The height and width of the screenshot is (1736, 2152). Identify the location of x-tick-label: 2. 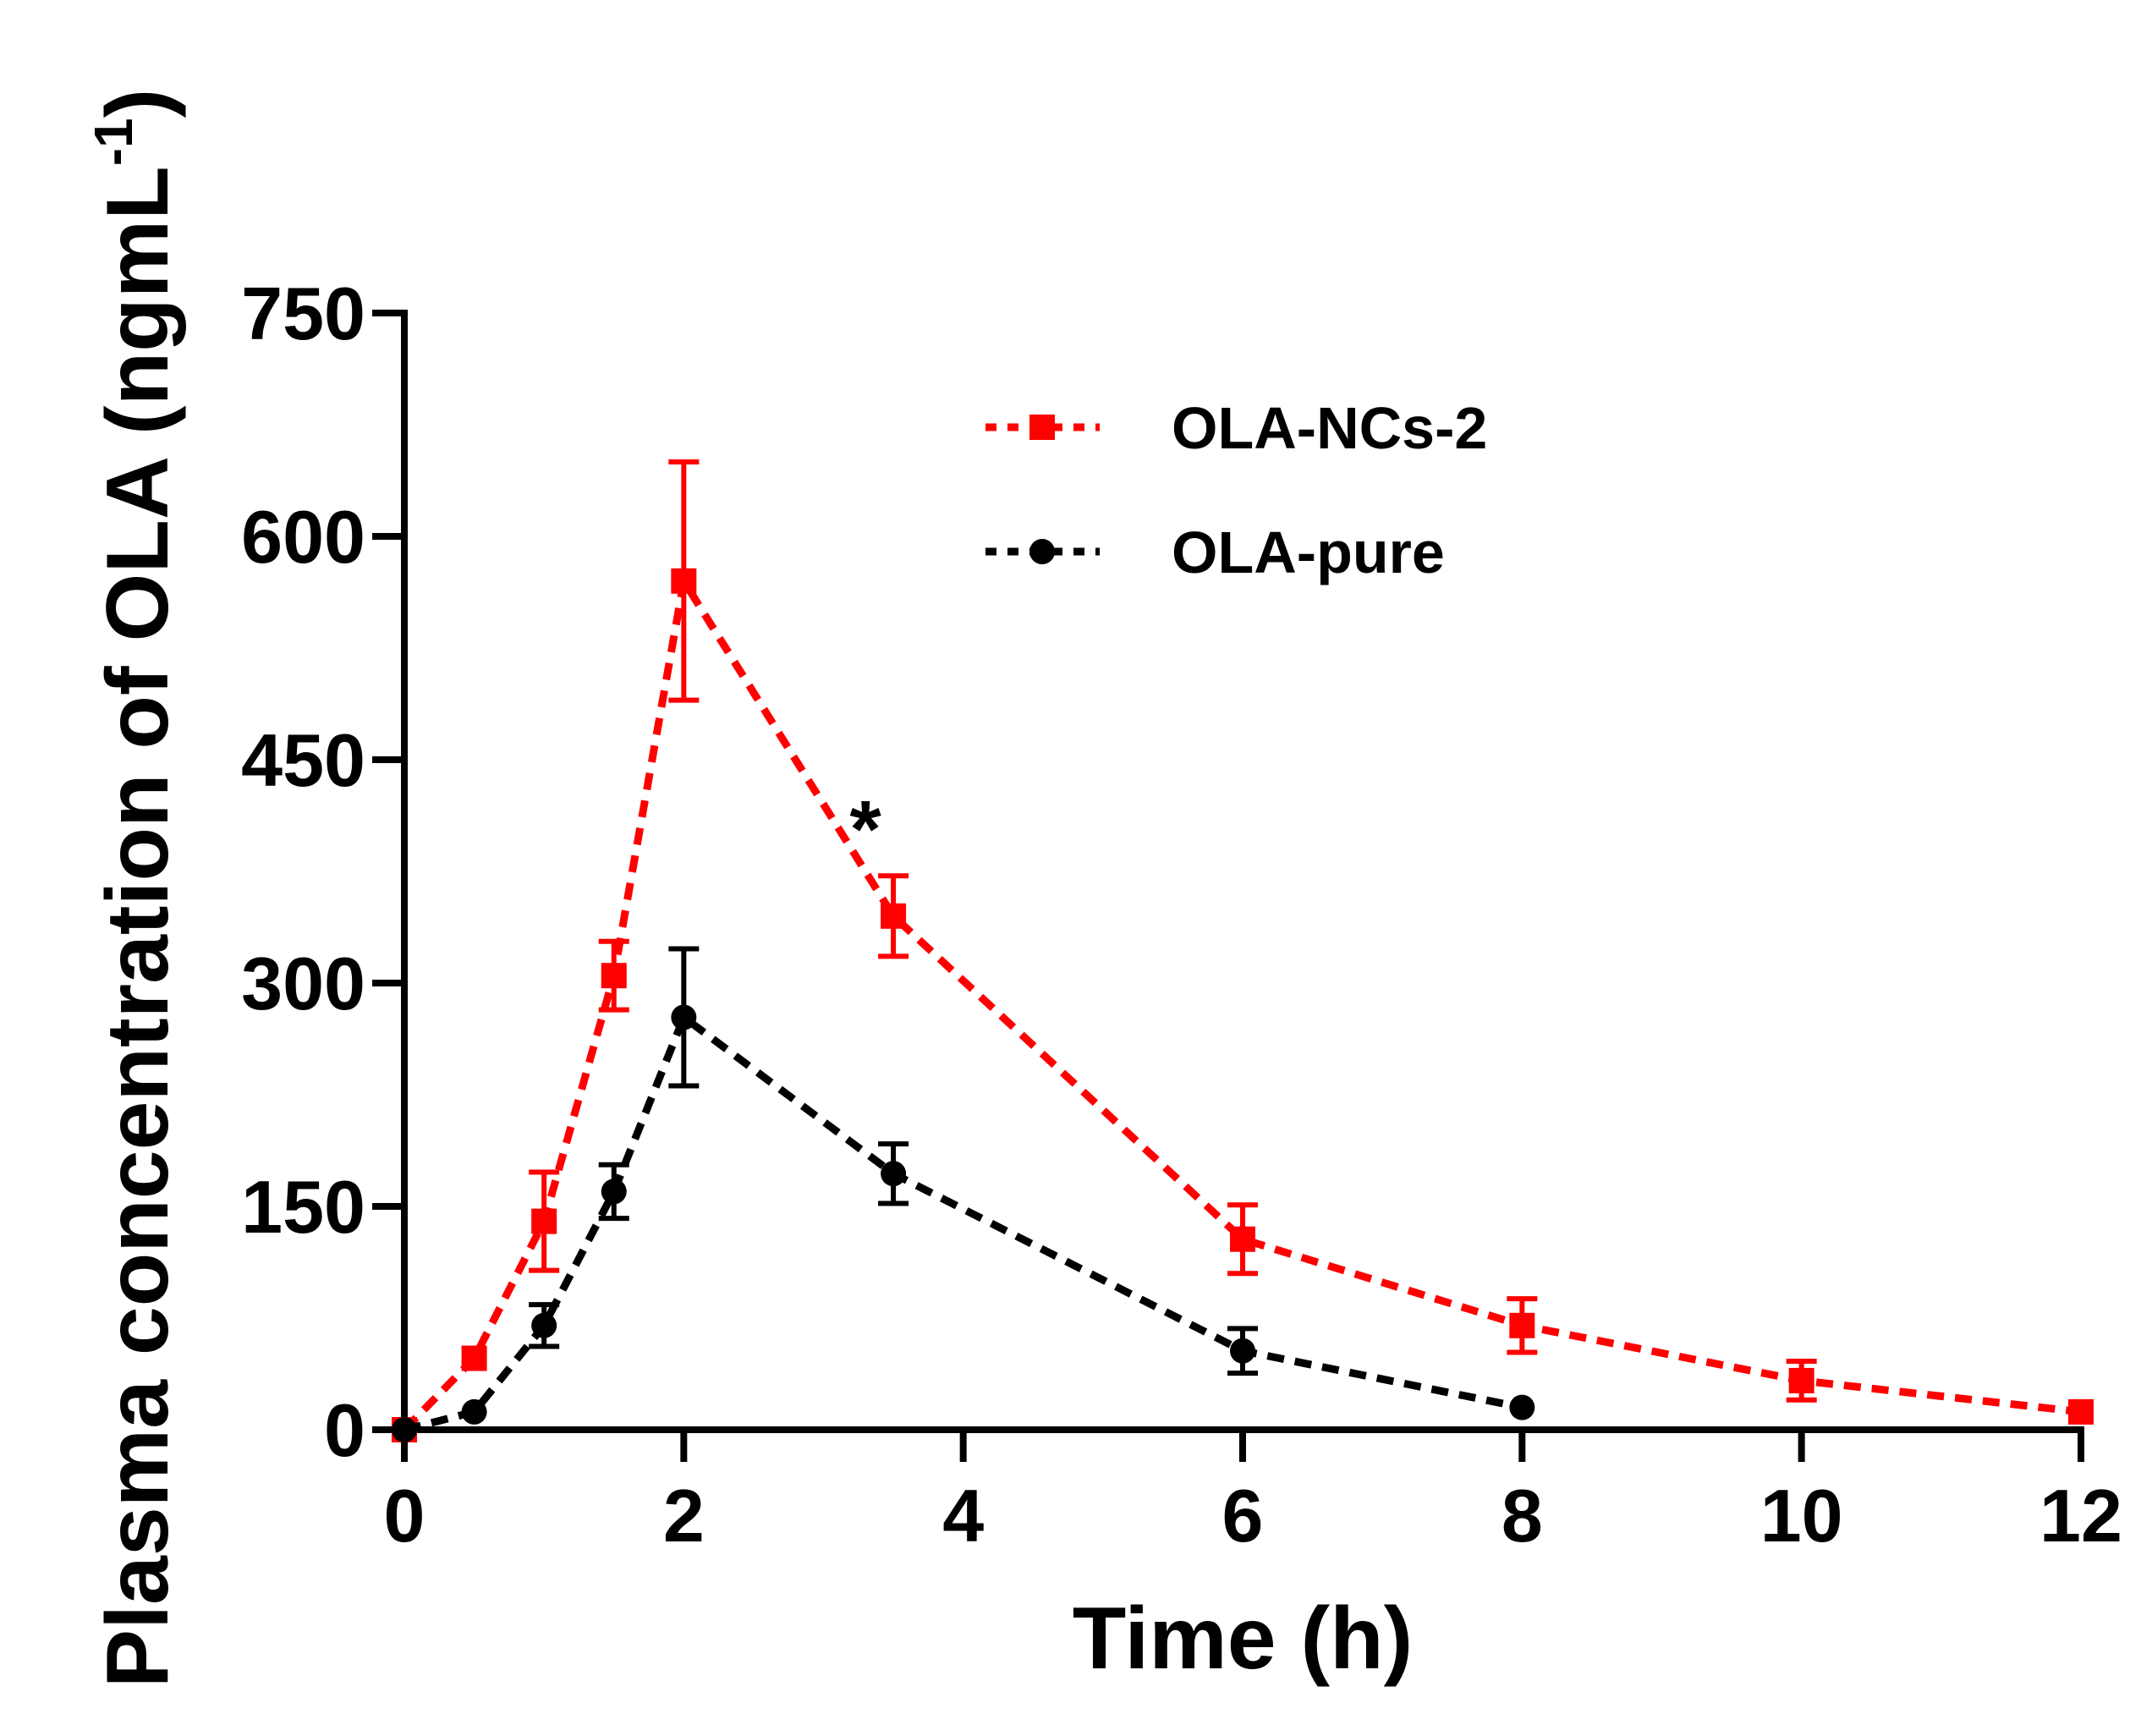
(684, 1515).